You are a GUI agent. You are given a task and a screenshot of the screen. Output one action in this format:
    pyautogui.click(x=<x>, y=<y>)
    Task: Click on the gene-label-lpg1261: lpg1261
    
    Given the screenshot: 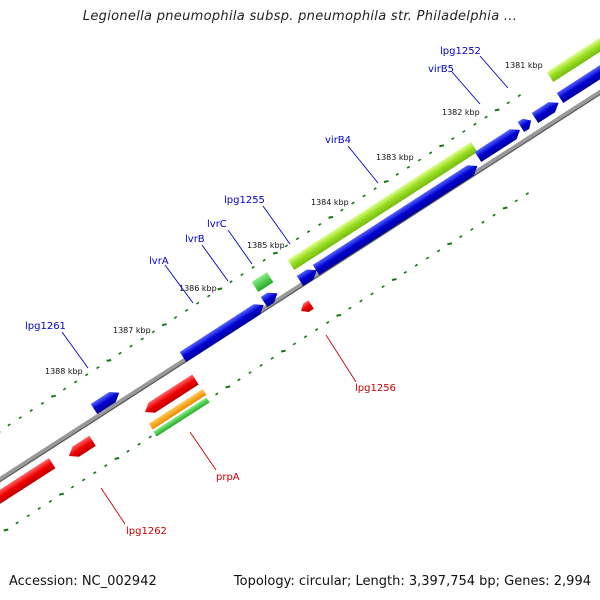 What is the action you would take?
    pyautogui.click(x=45, y=326)
    